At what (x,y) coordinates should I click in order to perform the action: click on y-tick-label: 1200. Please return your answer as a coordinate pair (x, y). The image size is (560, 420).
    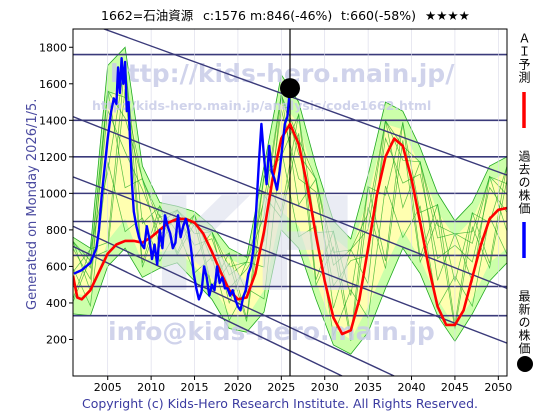
    Looking at the image, I should click on (53, 157).